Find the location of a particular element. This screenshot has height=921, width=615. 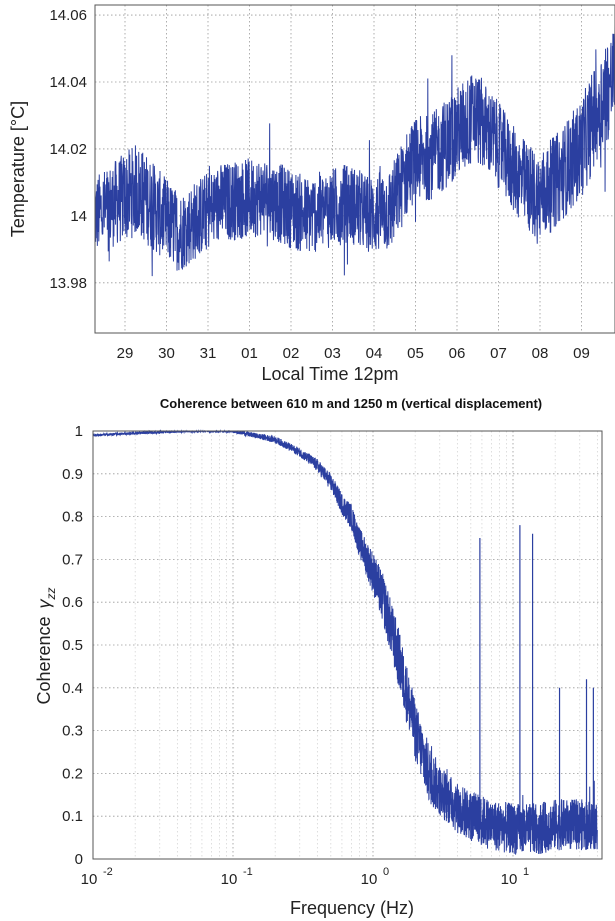

bottom-x-axis-label: Frequency (Hz) is located at coordinates (352, 908).